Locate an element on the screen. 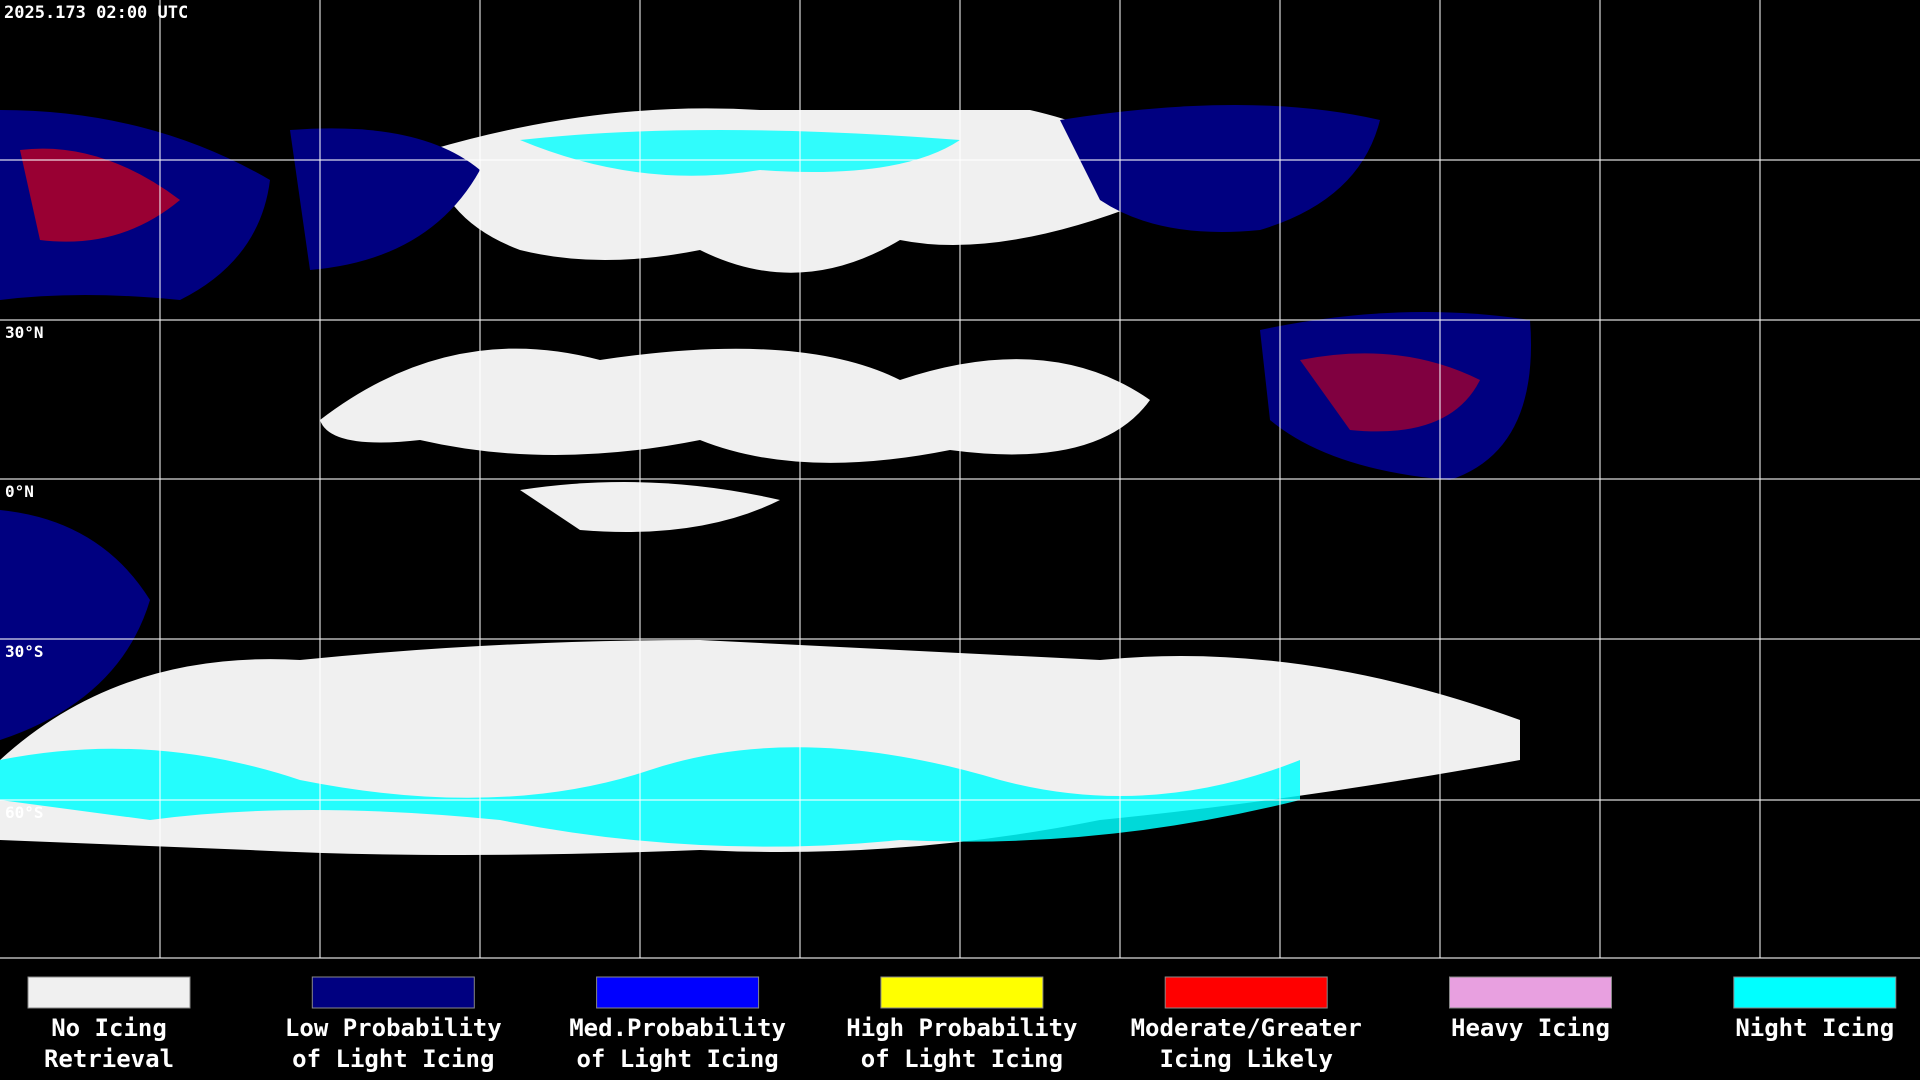  latitude-labels: 30°N 0°N 30°S 60°S is located at coordinates (24, 572).